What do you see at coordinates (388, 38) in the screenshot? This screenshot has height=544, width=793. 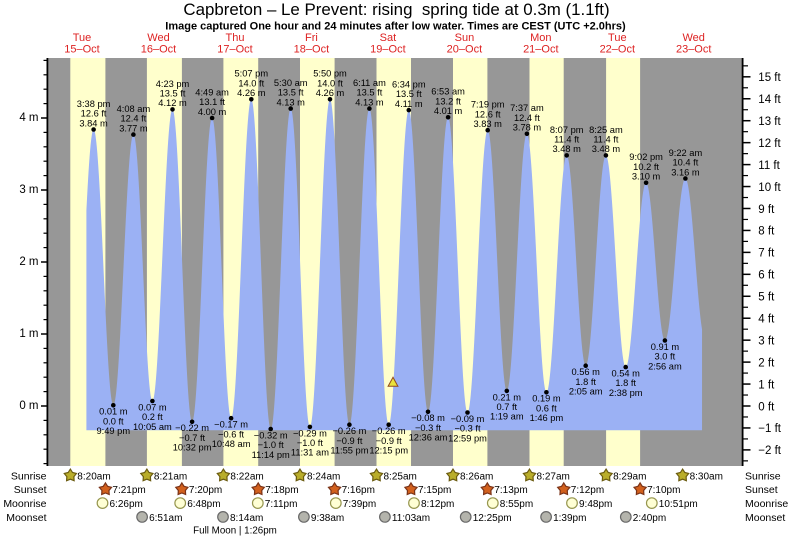 I see `svg-text: Sat` at bounding box center [388, 38].